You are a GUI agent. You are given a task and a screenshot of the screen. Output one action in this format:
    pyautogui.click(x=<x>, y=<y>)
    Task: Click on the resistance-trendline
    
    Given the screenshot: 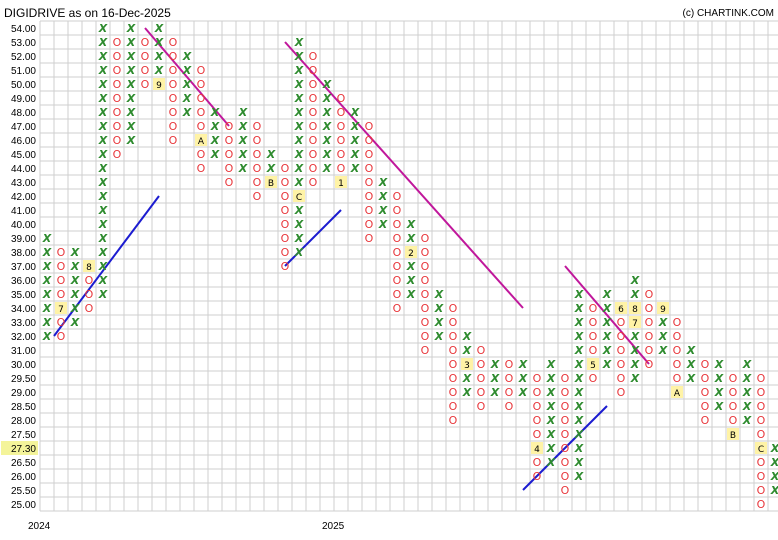 What is the action you would take?
    pyautogui.click(x=607, y=315)
    